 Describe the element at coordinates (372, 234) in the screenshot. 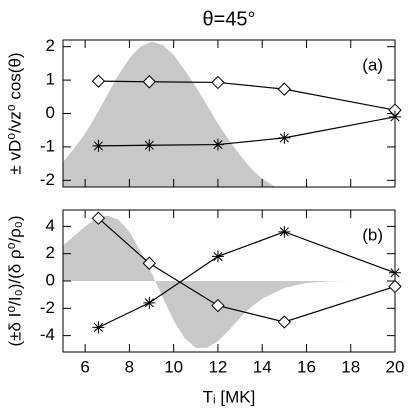

I see `panel-label: (b)` at that location.